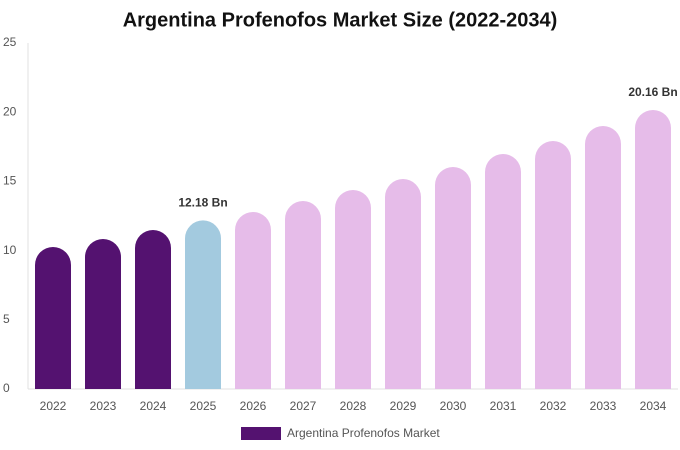  Describe the element at coordinates (6, 388) in the screenshot. I see `y-tick-label: 0` at that location.